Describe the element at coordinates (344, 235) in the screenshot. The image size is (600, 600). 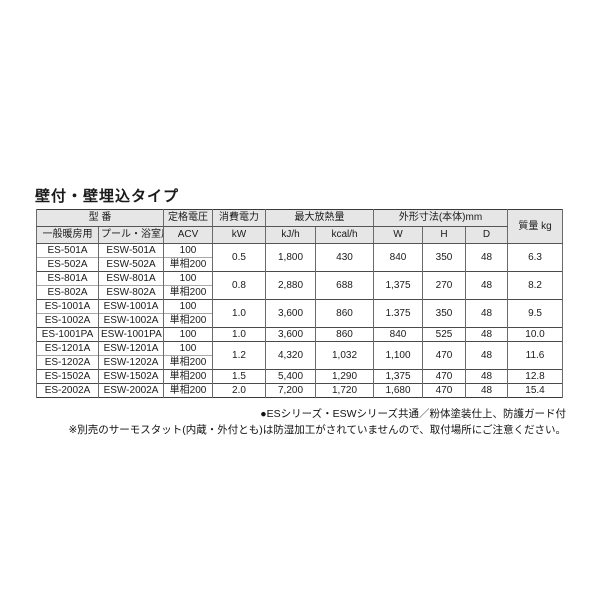
I see `header-kcalh-unit: kcal/h` at that location.